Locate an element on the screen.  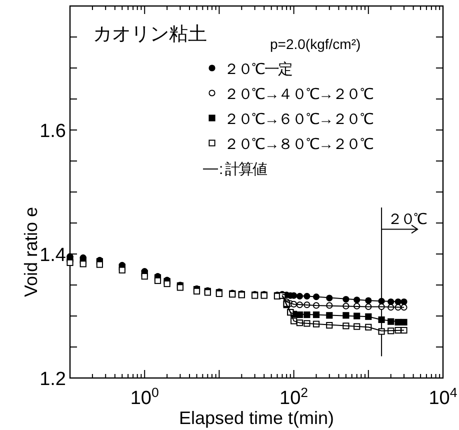
legend-label: ２０℃一定 is located at coordinates (259, 69).